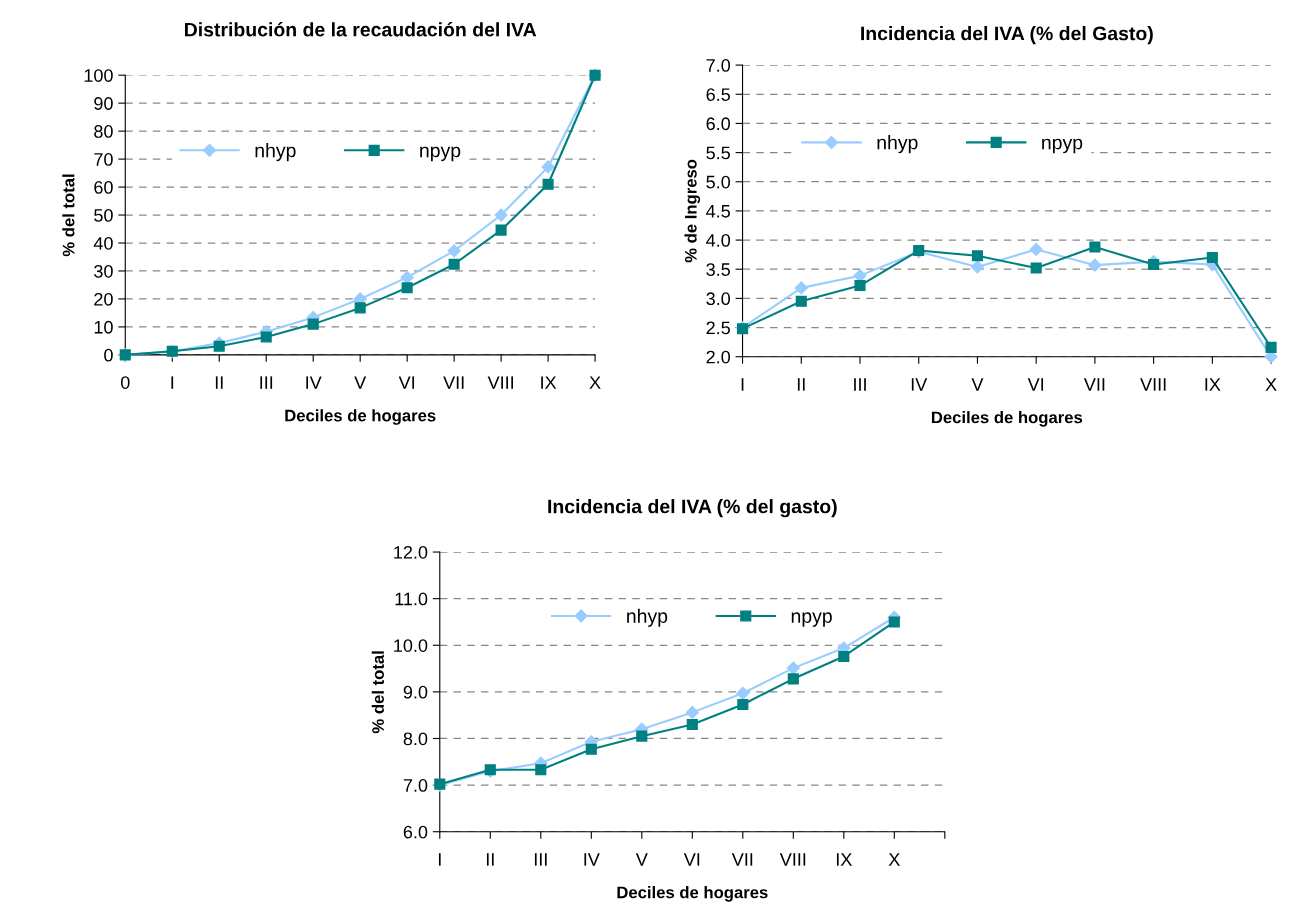  I want to click on y-tick-label: 12.0, so click(411, 552).